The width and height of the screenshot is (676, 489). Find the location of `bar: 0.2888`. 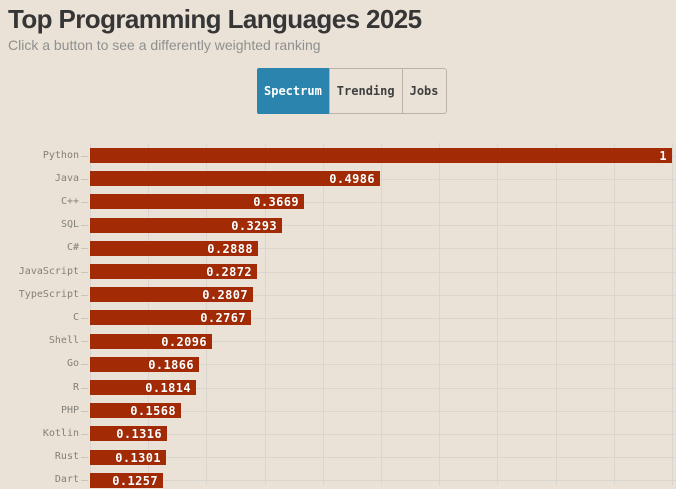

bar: 0.2888 is located at coordinates (174, 248).